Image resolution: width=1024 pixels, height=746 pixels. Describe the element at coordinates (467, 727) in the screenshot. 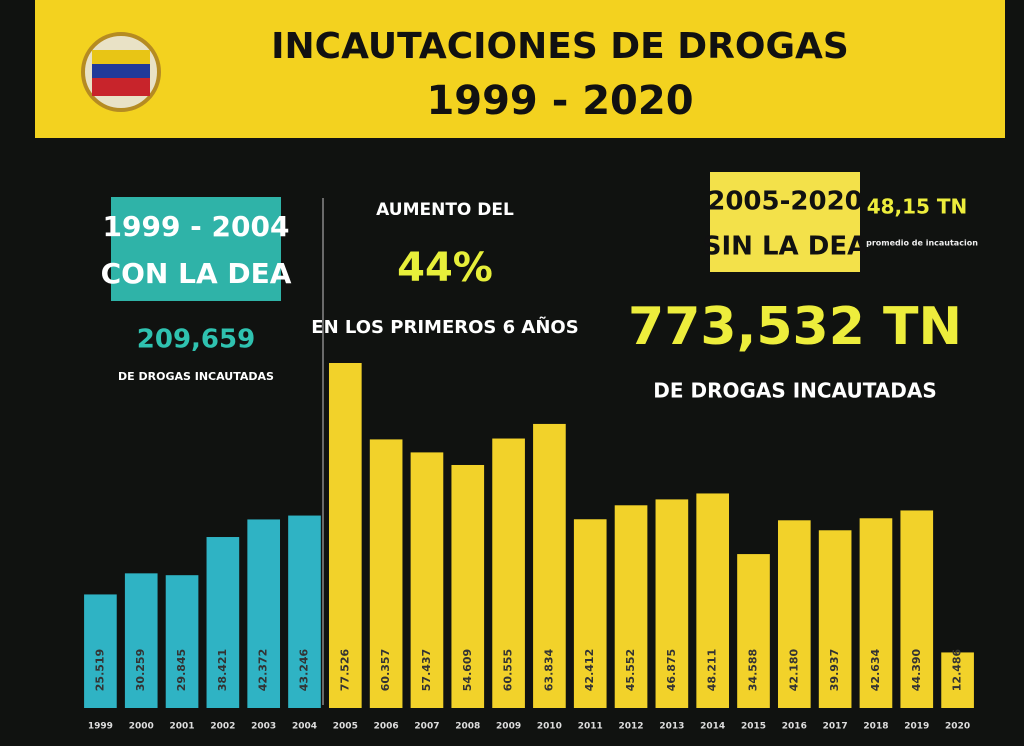

I see `x-tick-label: 2008` at that location.